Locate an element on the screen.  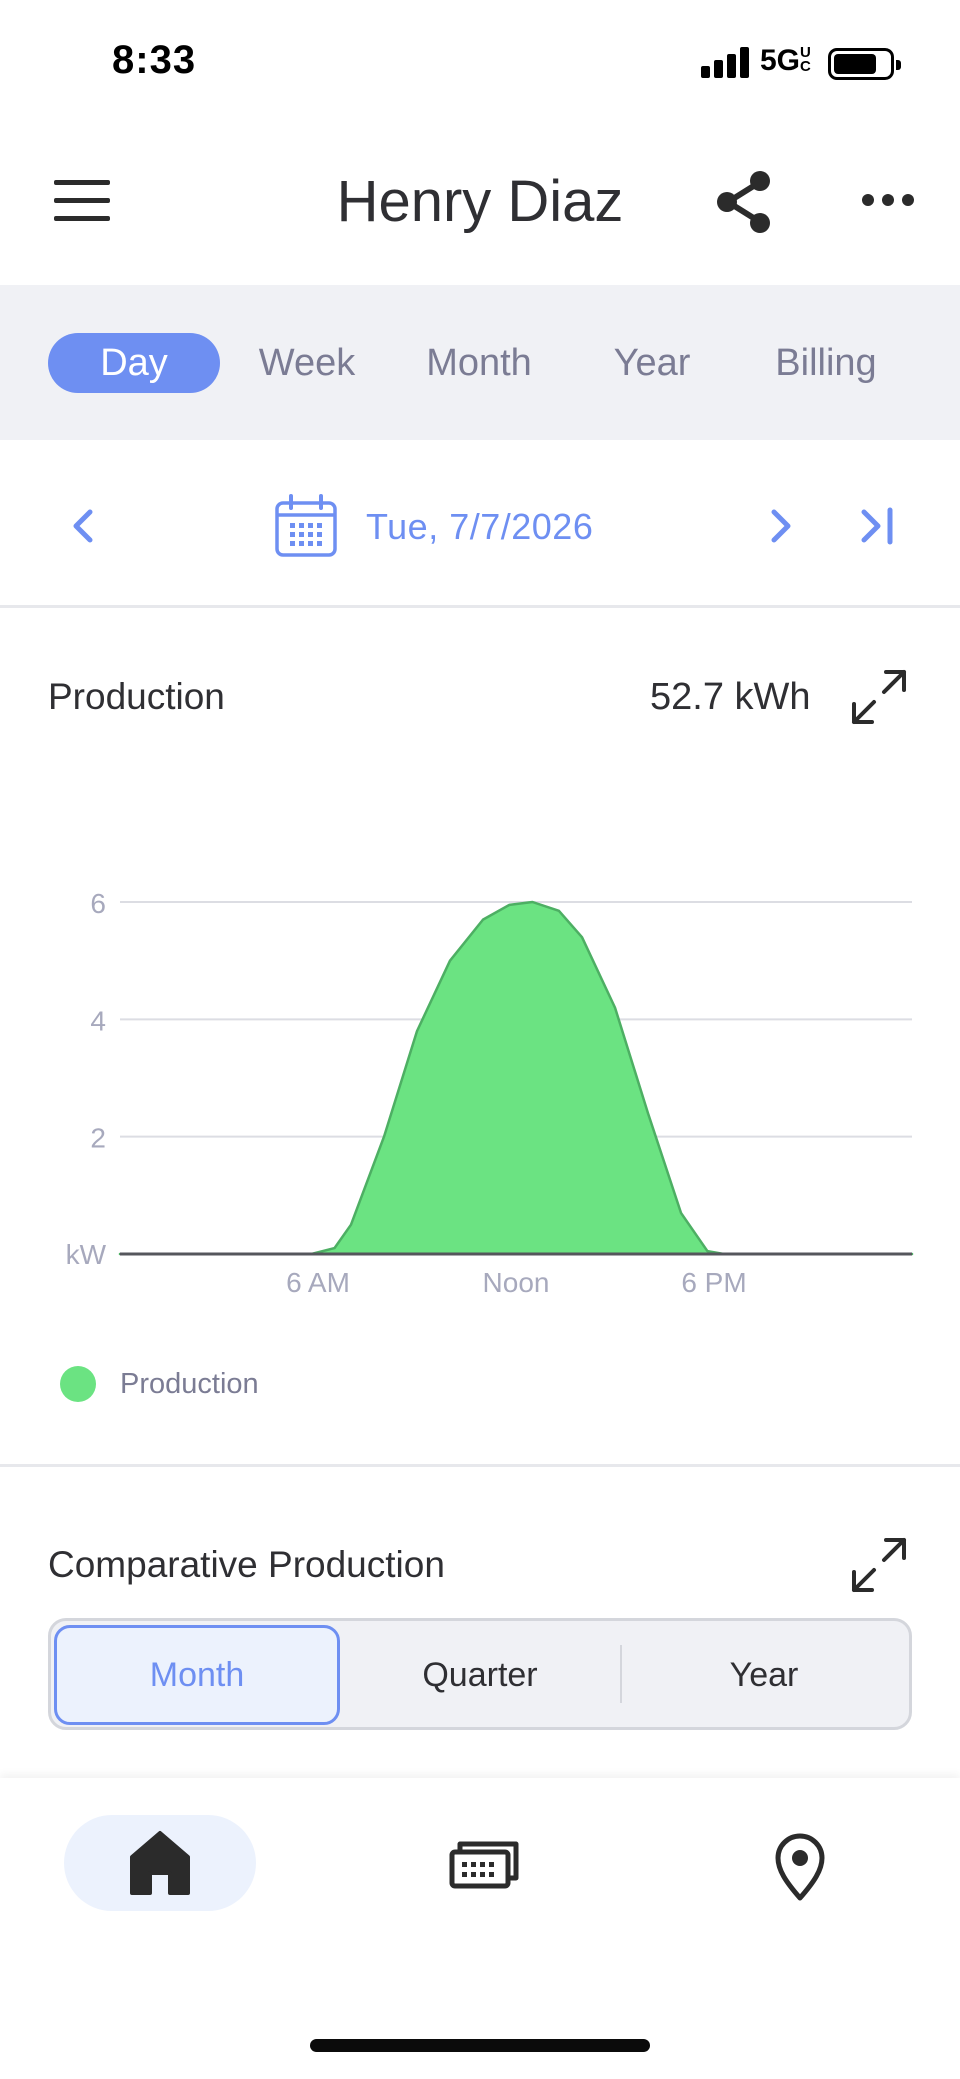
share-button is located at coordinates (744, 202).